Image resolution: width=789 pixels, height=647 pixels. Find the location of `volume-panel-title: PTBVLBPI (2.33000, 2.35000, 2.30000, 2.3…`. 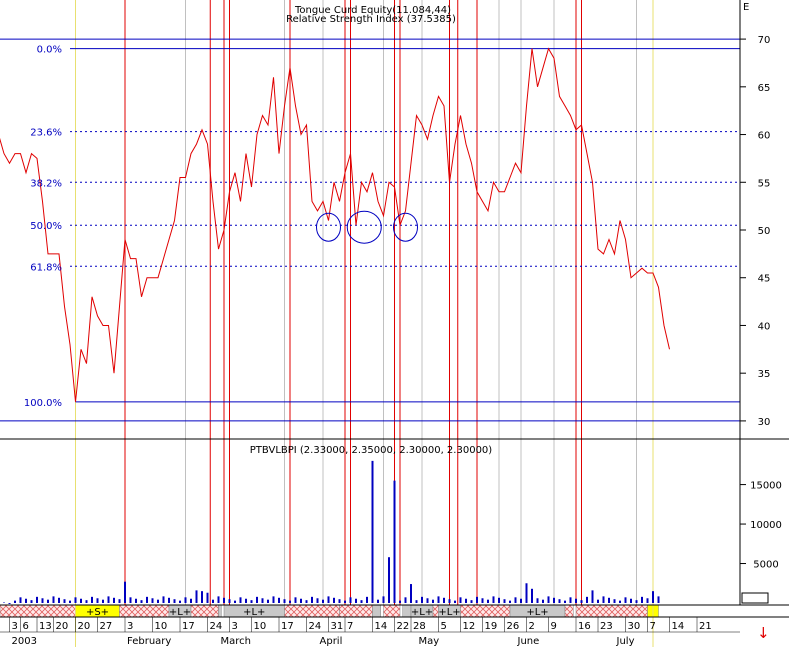

volume-panel-title: PTBVLBPI (2.33000, 2.35000, 2.30000, 2.3… is located at coordinates (371, 450).